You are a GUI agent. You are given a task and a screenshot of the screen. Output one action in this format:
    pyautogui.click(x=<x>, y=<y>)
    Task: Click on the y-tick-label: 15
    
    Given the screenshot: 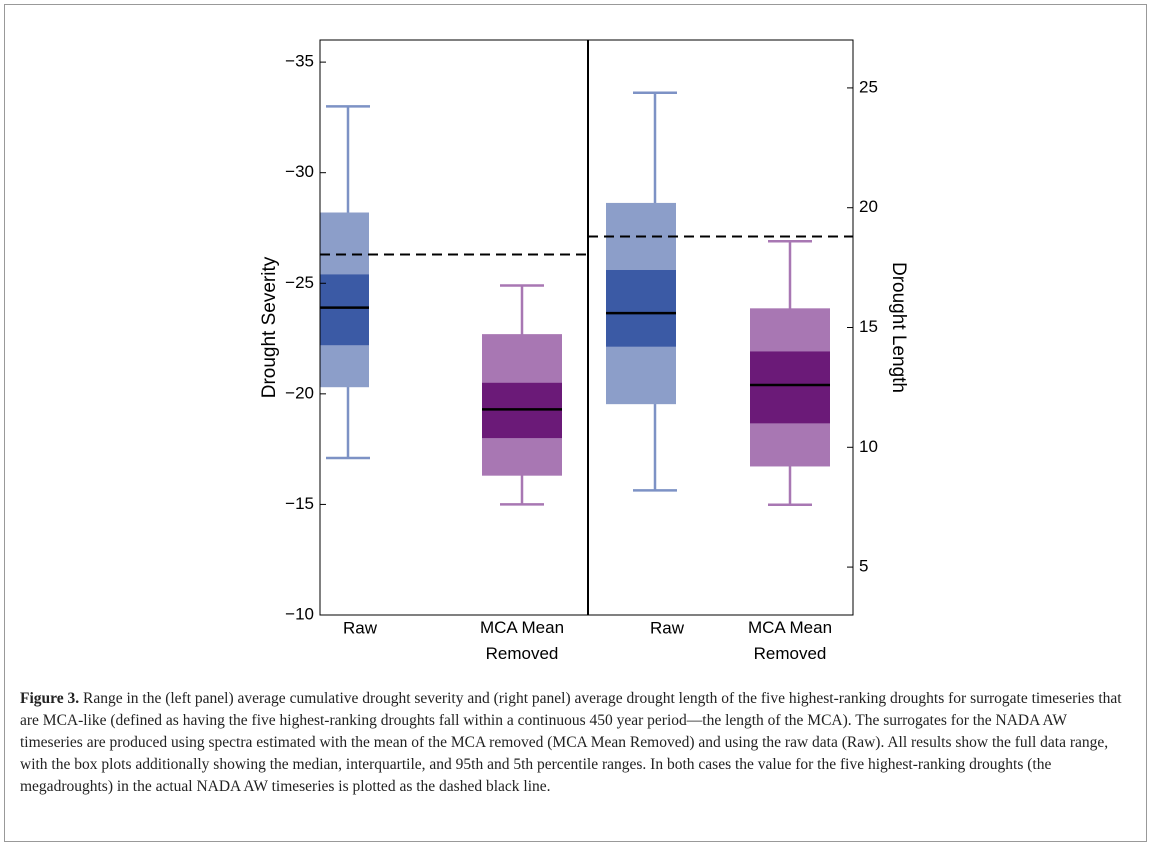 What is the action you would take?
    pyautogui.click(x=868, y=326)
    